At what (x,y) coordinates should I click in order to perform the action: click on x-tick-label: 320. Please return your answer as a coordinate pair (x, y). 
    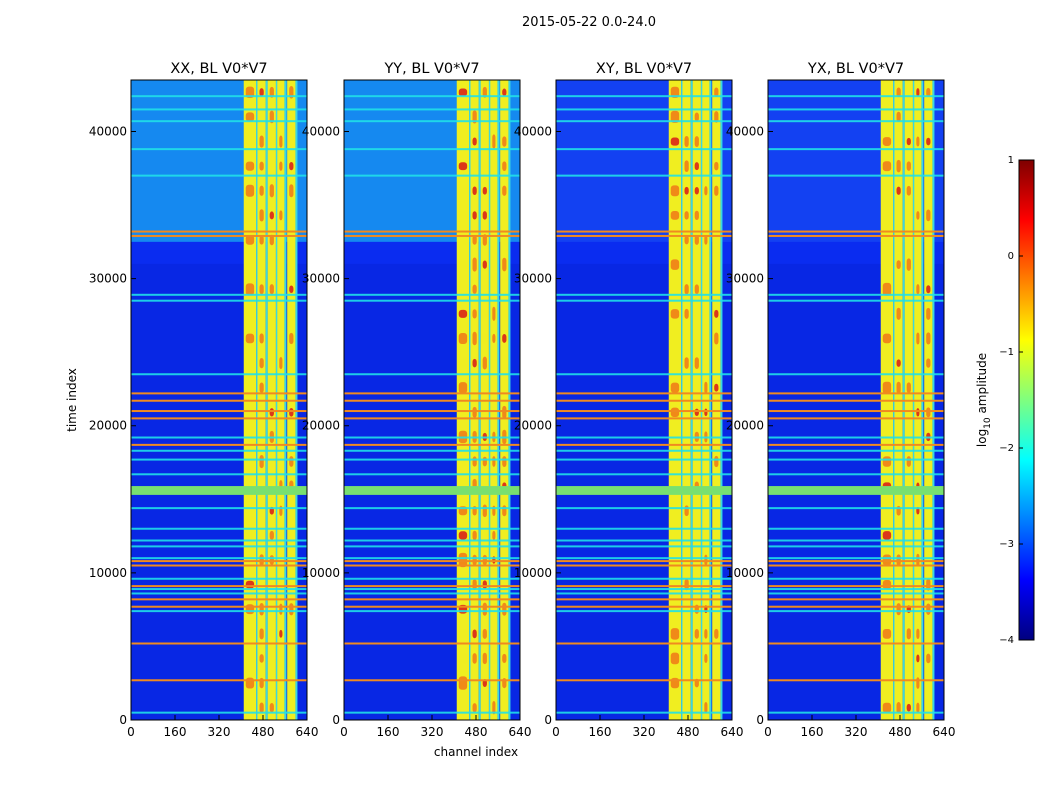
    Looking at the image, I should click on (219, 732).